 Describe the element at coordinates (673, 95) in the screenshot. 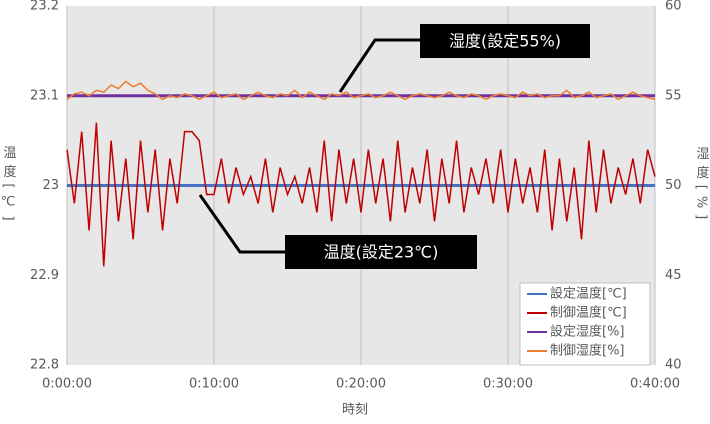

I see `y2-tick-label: 55` at that location.